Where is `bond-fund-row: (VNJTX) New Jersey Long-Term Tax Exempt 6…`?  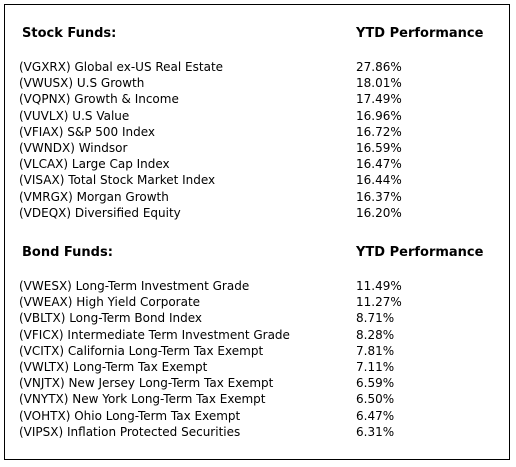
bond-fund-row: (VNJTX) New Jersey Long-Term Tax Exempt 6… is located at coordinates (254, 383).